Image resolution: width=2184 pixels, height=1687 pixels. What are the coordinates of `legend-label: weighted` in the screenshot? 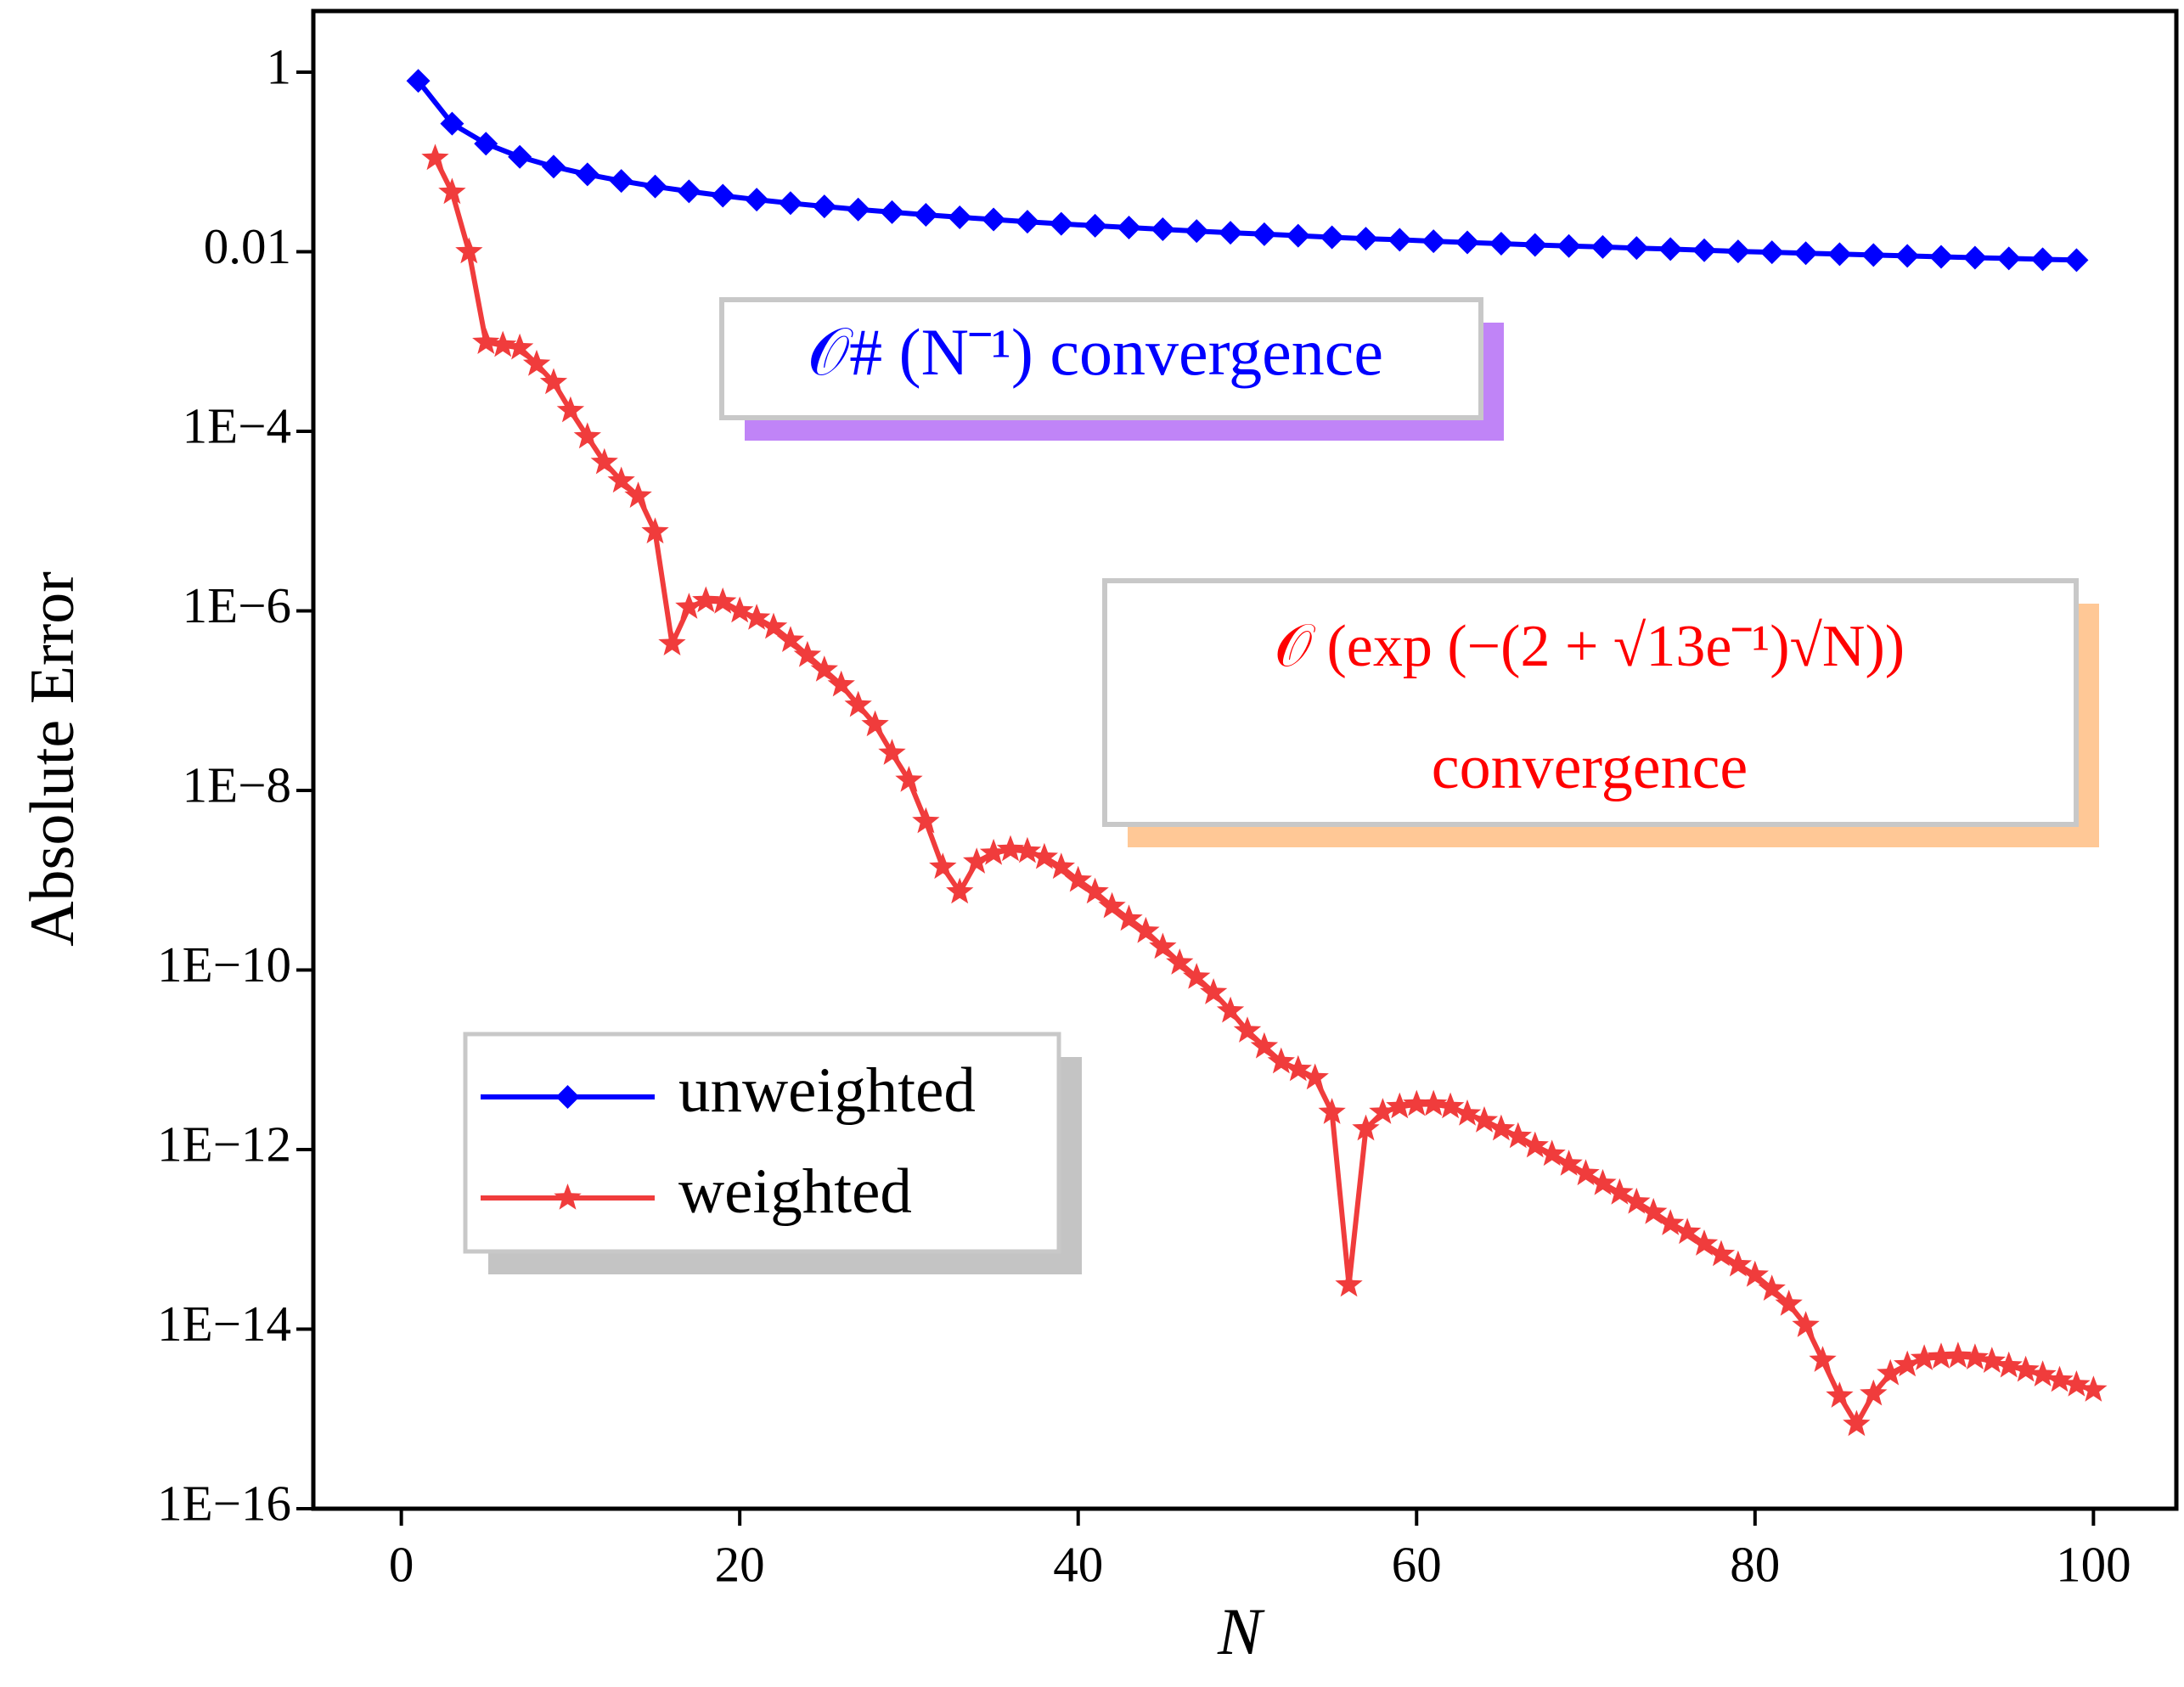 It's located at (795, 1191).